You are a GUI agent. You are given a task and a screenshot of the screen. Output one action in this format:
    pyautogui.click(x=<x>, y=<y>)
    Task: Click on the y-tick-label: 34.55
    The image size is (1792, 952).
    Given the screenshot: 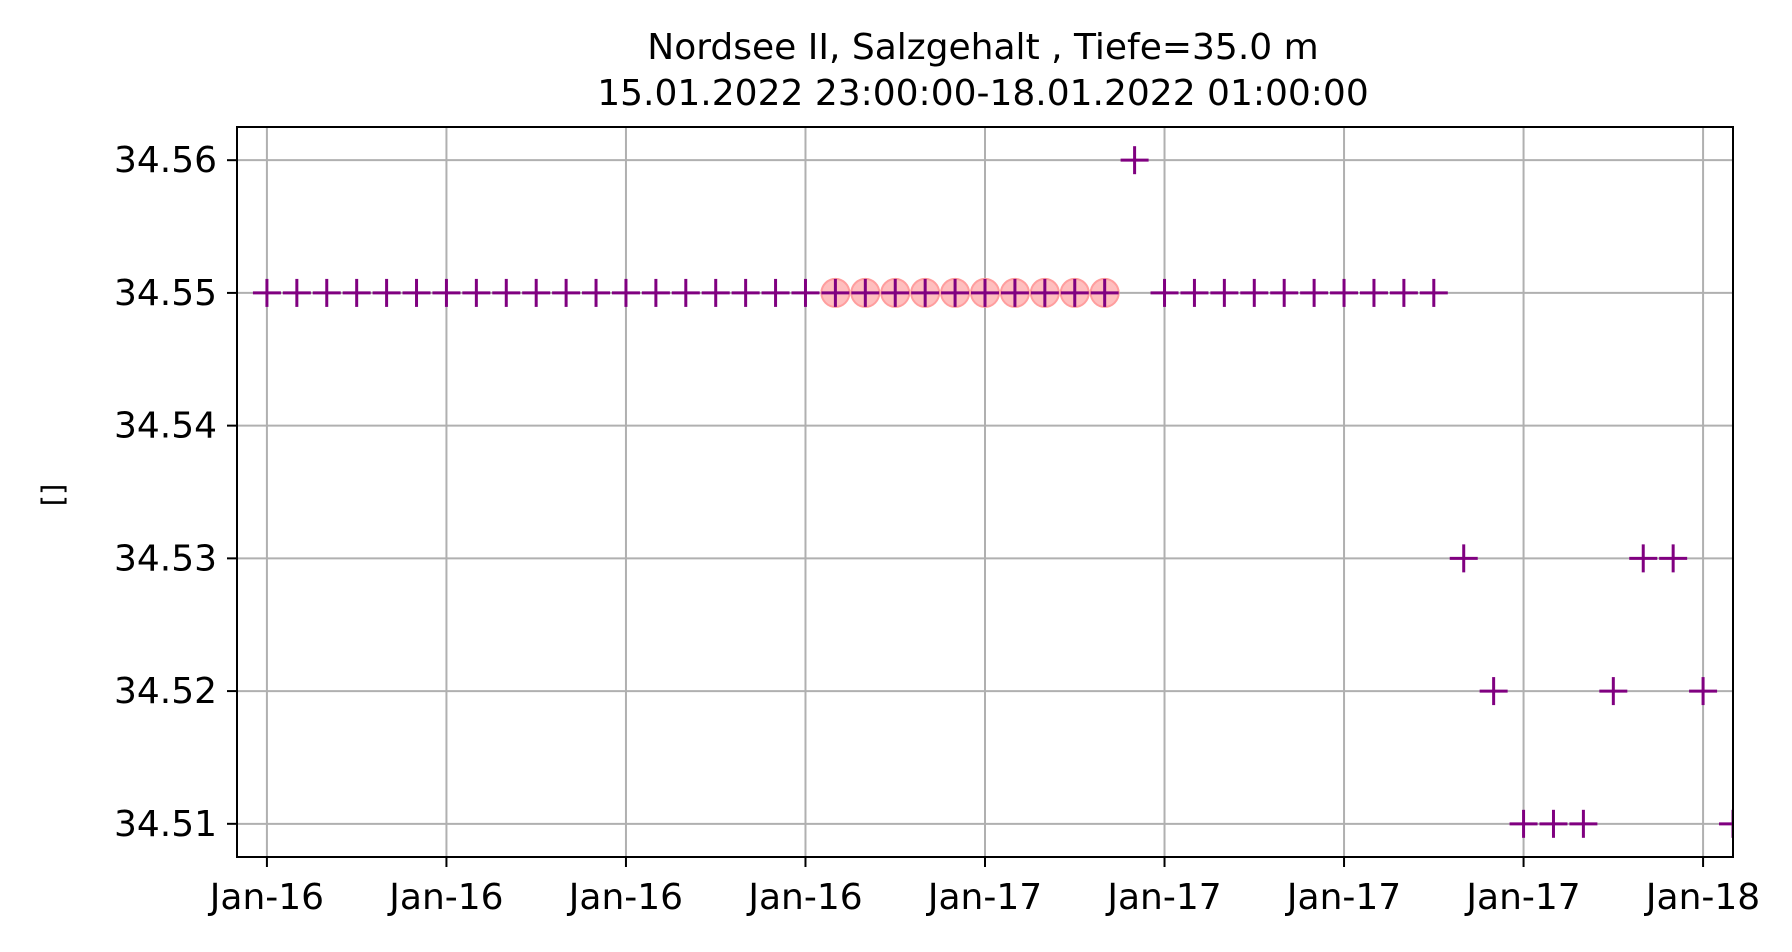 What is the action you would take?
    pyautogui.click(x=165, y=293)
    